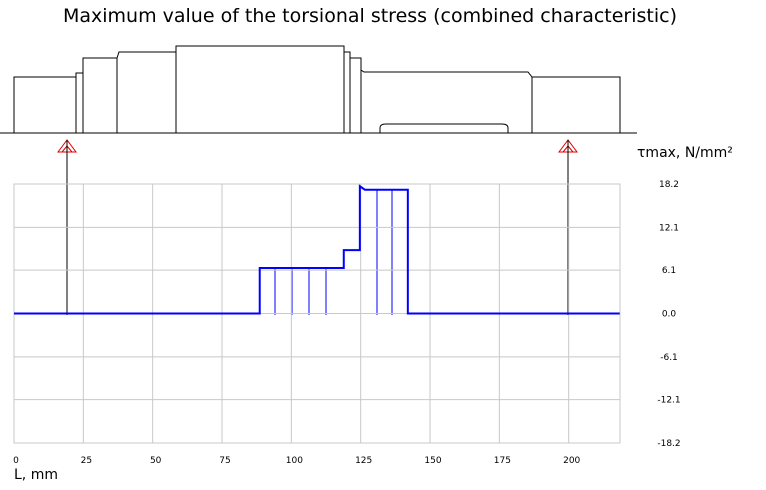 This screenshot has height=490, width=766. What do you see at coordinates (668, 444) in the screenshot?
I see `y-tick-label: -18.2` at bounding box center [668, 444].